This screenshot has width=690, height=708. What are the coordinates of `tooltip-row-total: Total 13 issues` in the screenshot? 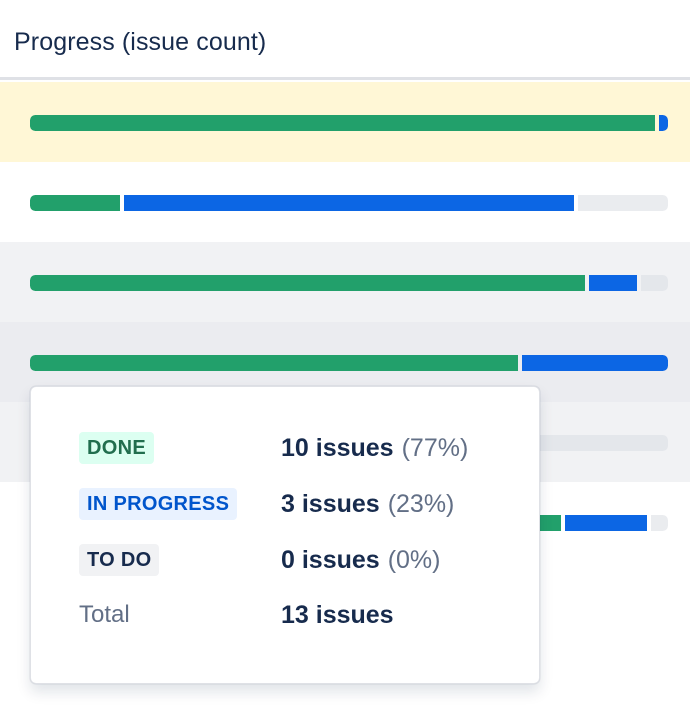 It's located at (299, 616).